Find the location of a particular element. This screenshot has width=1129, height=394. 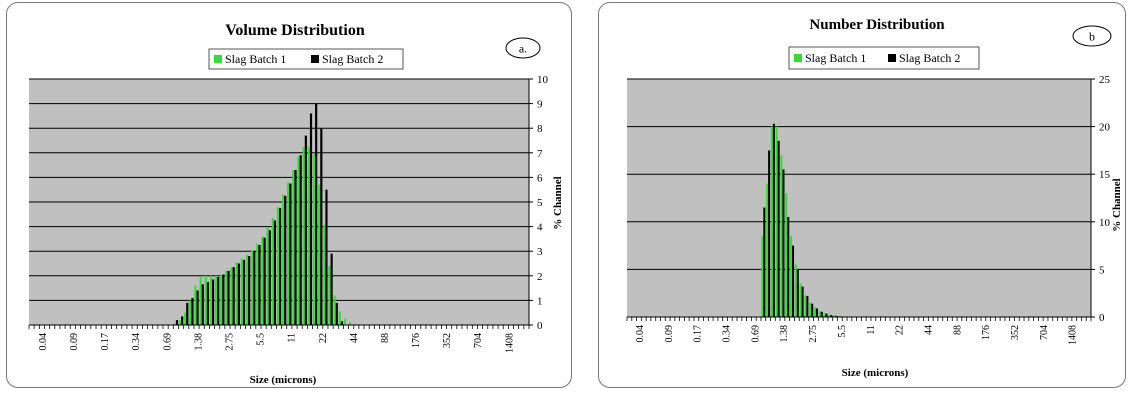

x-tick-label: 0.34 is located at coordinates (136, 342).